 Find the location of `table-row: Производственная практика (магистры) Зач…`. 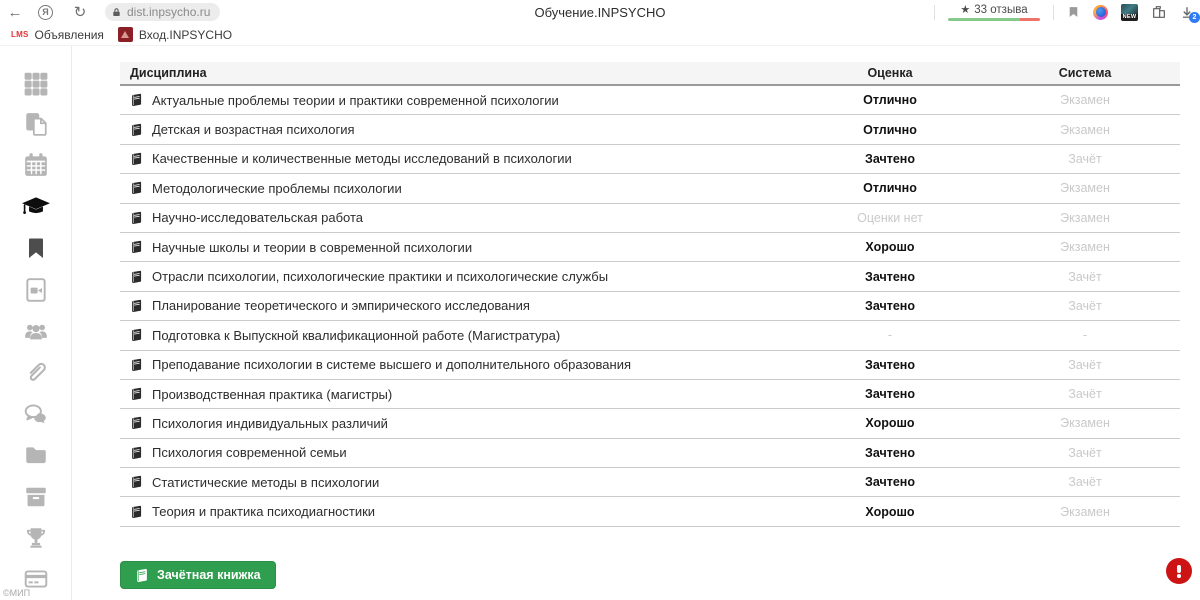

table-row: Производственная практика (магистры) Зач… is located at coordinates (650, 395).